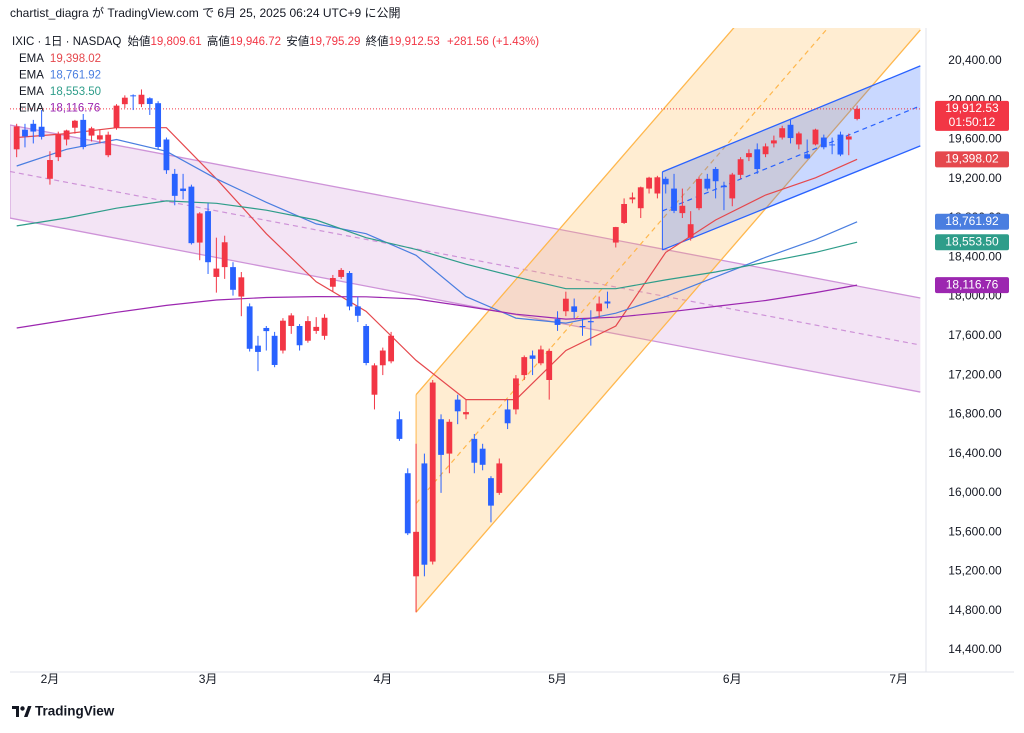 Image resolution: width=1024 pixels, height=733 pixels. Describe the element at coordinates (975, 139) in the screenshot. I see `y-tick-label: 19,600.00` at that location.